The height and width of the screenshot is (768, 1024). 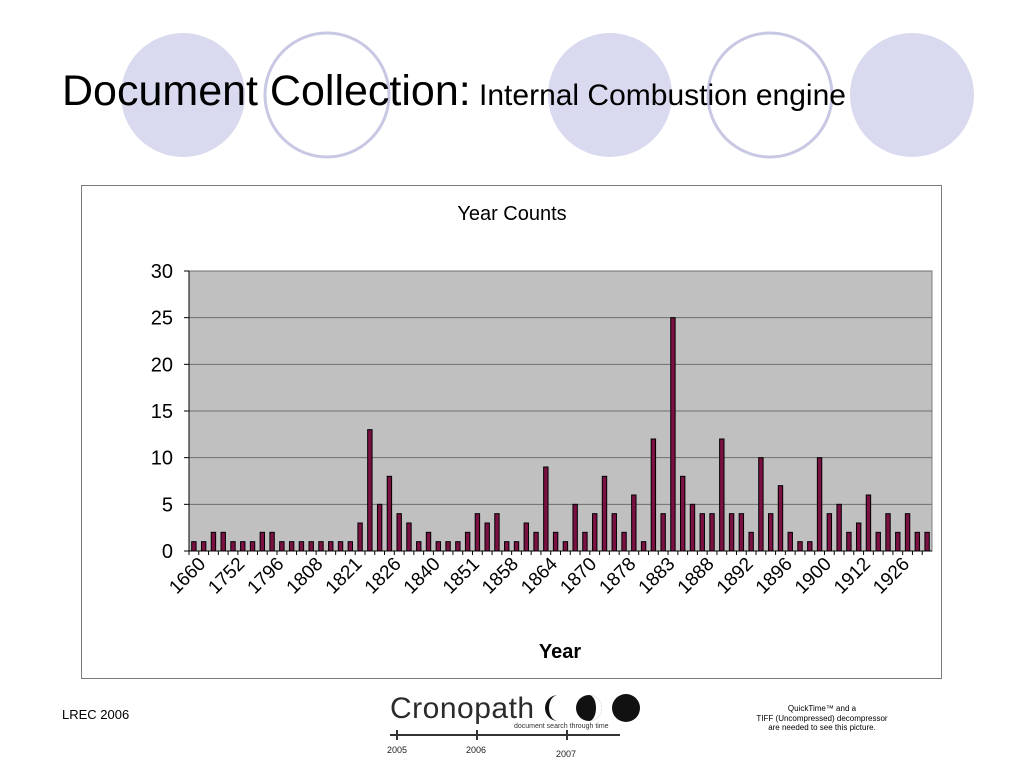 What do you see at coordinates (592, 708) in the screenshot?
I see `moon-phases-icon` at bounding box center [592, 708].